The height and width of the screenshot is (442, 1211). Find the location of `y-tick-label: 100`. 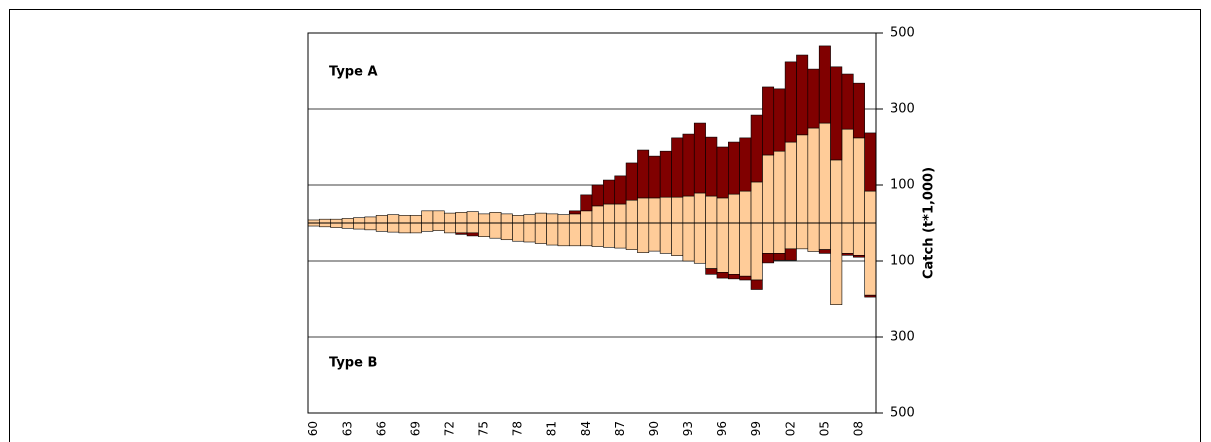

y-tick-label: 100 is located at coordinates (902, 185).